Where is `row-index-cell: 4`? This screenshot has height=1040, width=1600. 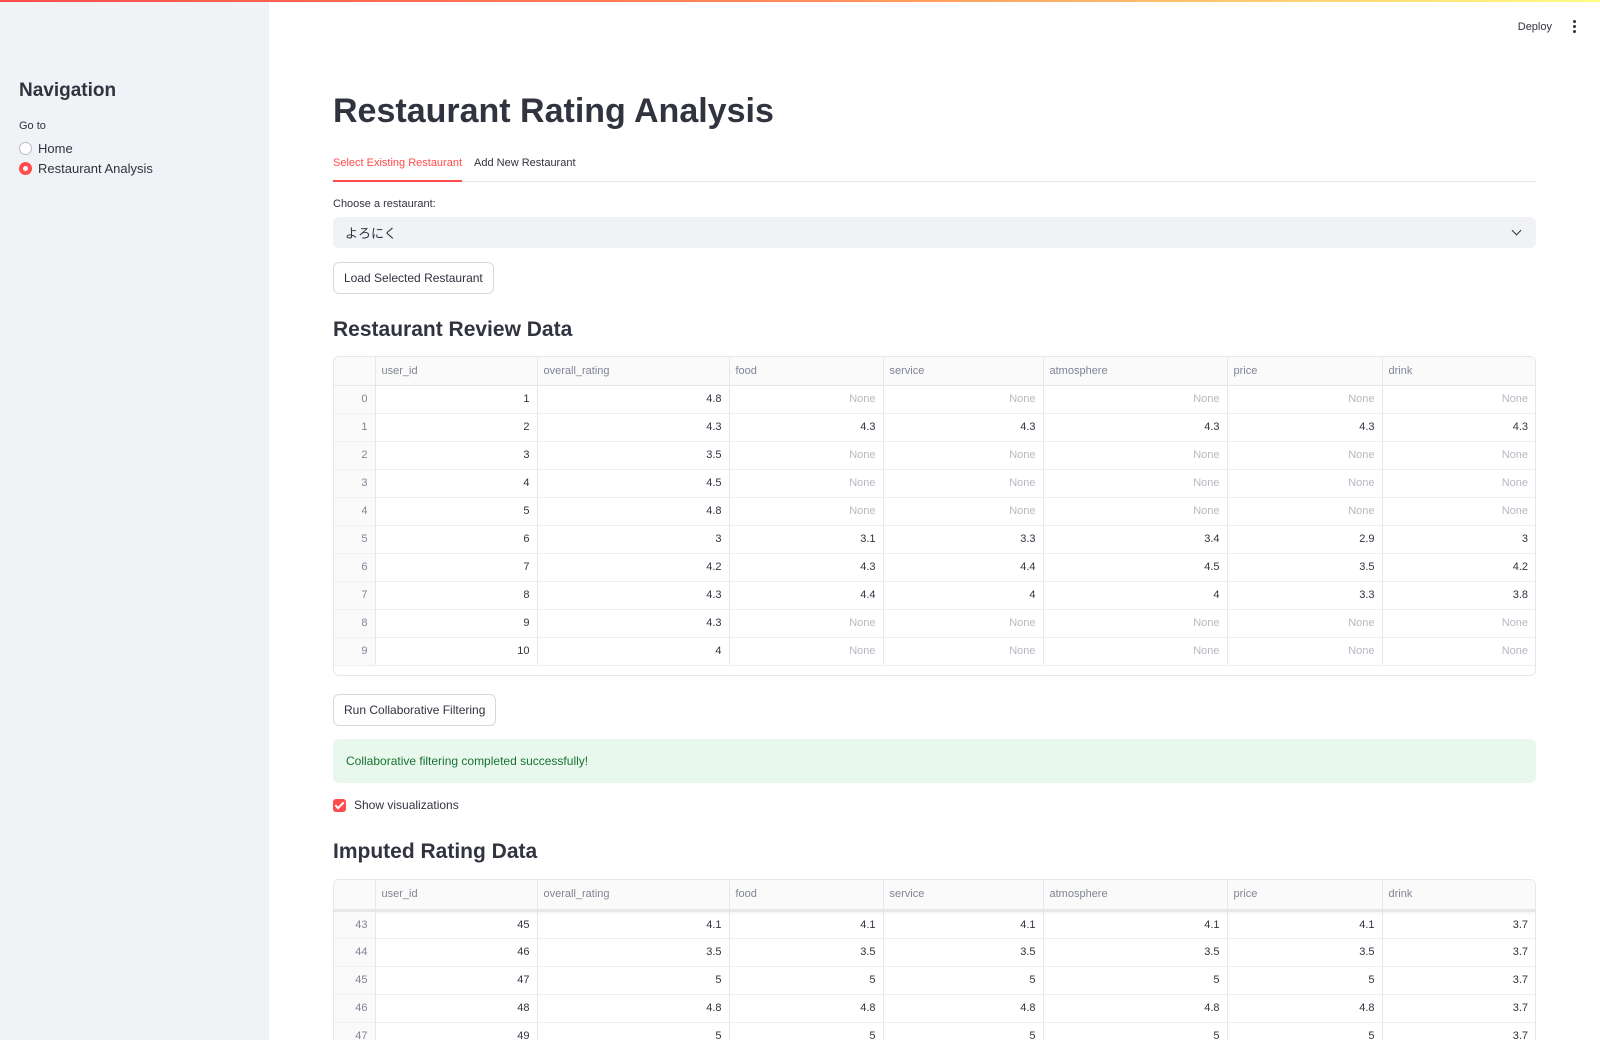
row-index-cell: 4 is located at coordinates (355, 511).